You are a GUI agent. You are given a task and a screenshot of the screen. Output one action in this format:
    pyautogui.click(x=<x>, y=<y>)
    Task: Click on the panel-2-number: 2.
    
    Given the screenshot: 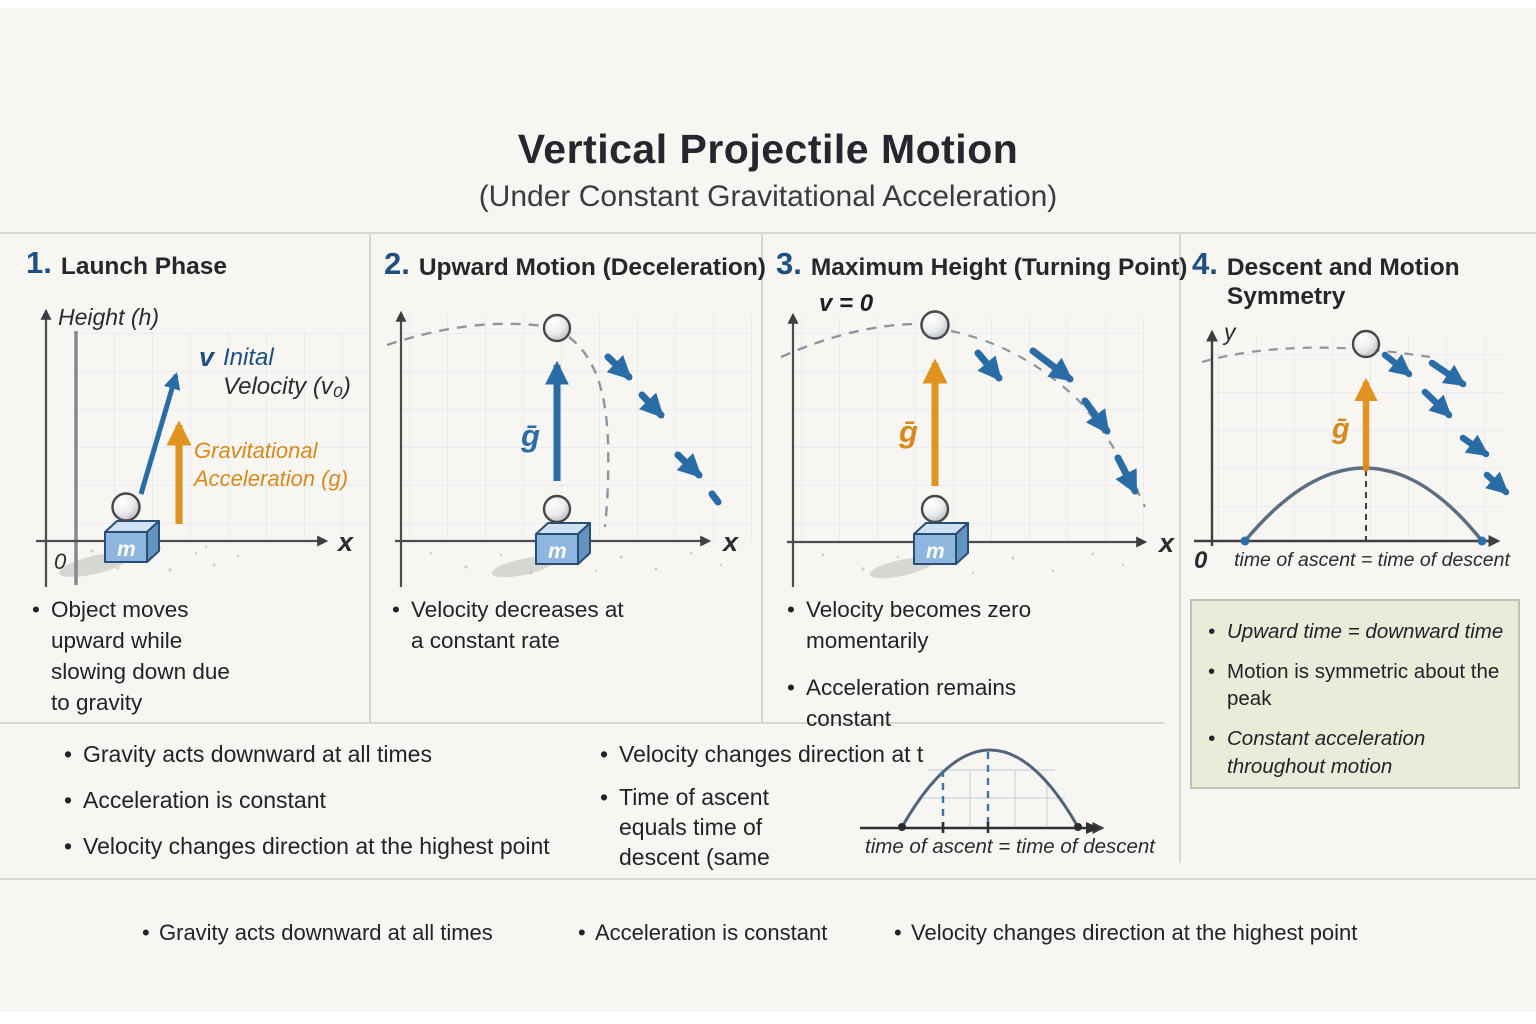 What is the action you would take?
    pyautogui.click(x=397, y=263)
    